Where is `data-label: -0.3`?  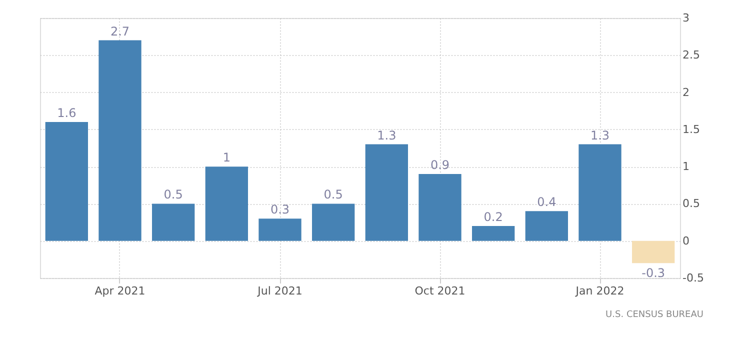
data-label: -0.3 is located at coordinates (654, 273).